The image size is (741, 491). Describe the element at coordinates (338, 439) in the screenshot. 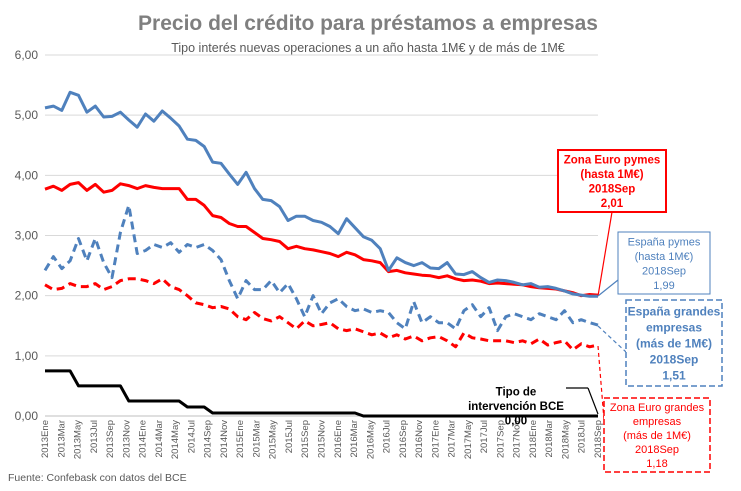

I see `x-tick-label: 2016Ene` at that location.